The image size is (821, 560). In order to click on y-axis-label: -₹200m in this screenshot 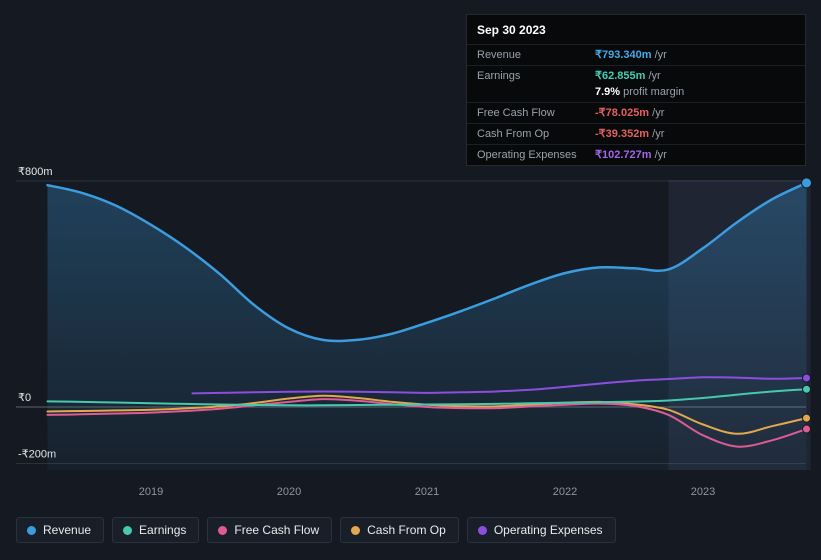, I will do `click(37, 455)`.